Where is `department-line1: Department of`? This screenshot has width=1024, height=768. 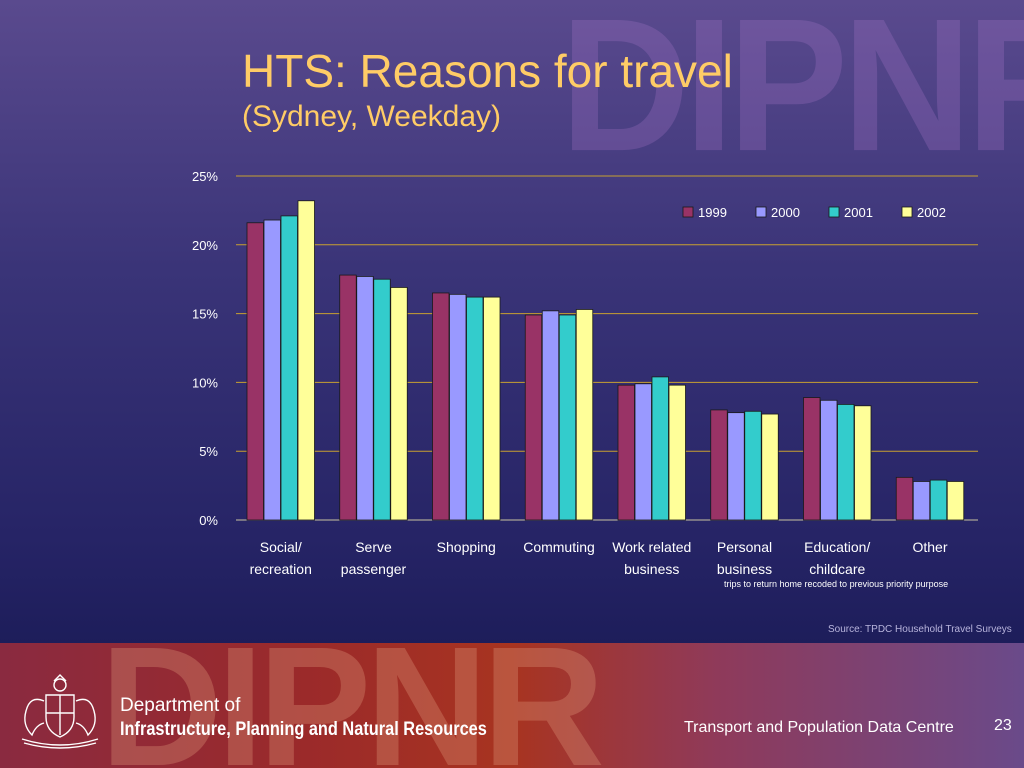
department-line1: Department of is located at coordinates (180, 705).